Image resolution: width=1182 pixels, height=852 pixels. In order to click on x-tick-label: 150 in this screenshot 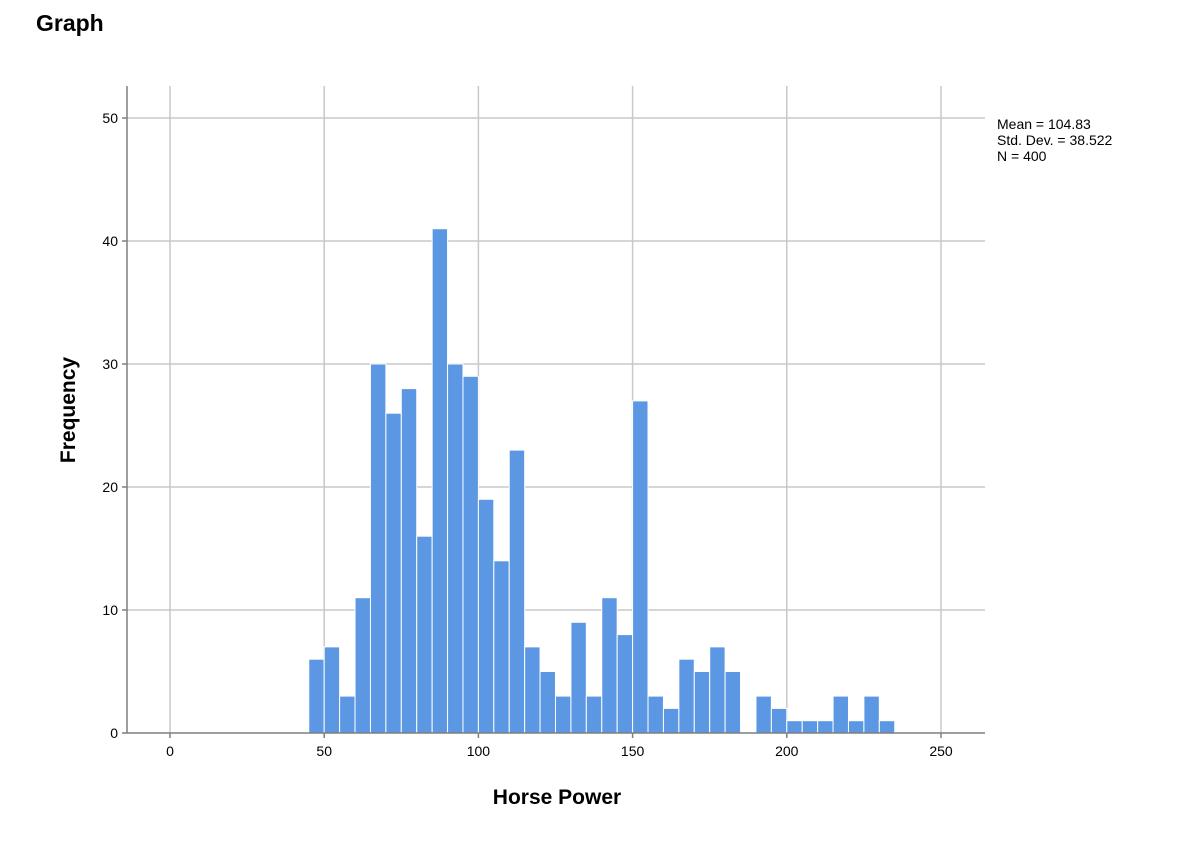, I will do `click(633, 751)`.